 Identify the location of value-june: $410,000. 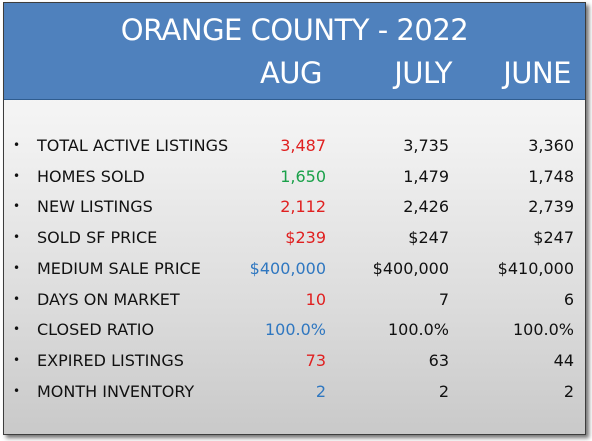
(535, 268).